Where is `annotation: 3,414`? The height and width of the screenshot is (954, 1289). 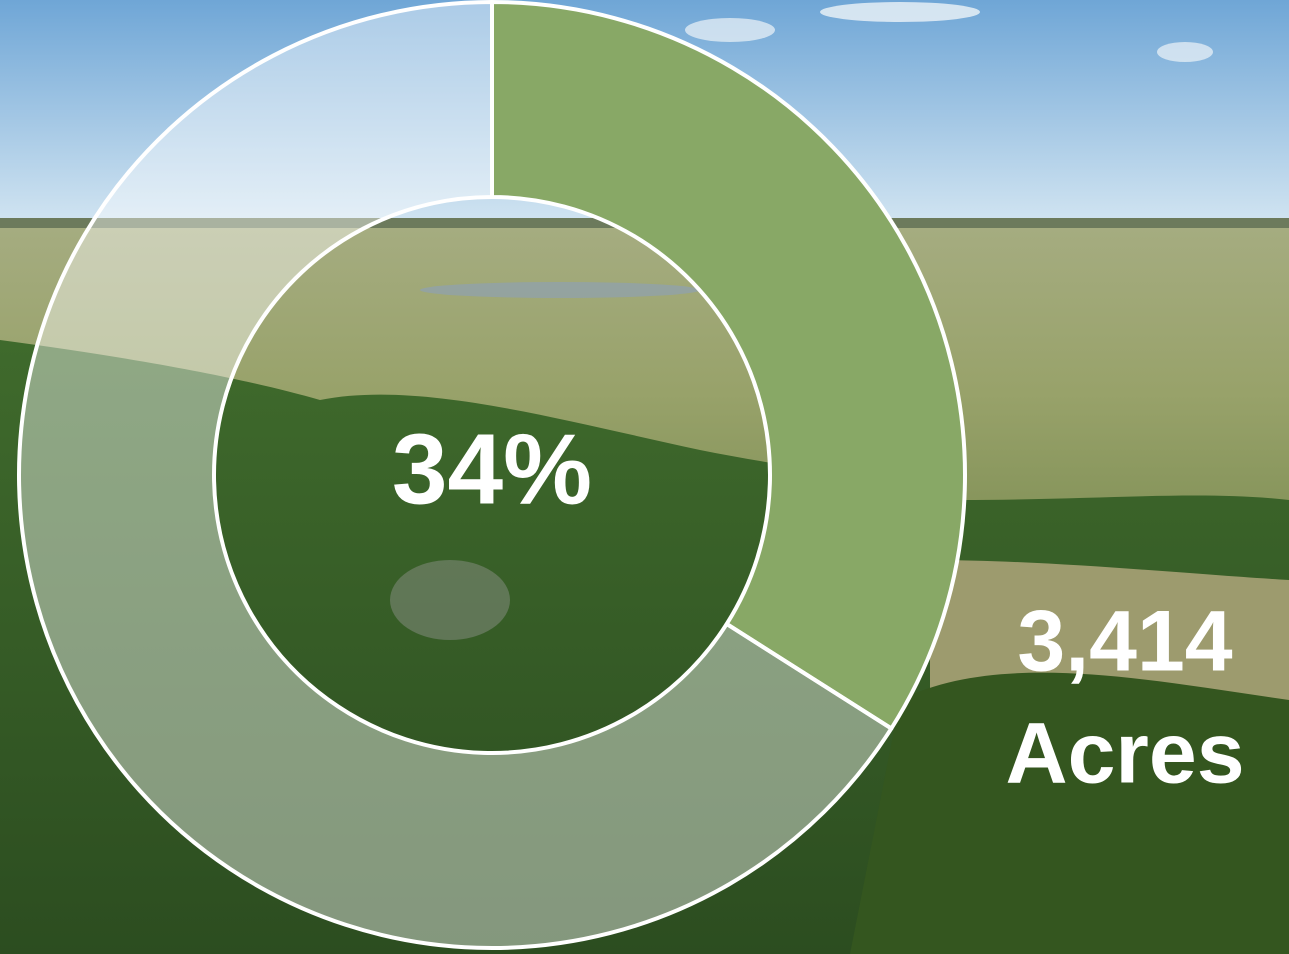 annotation: 3,414 is located at coordinates (1124, 642).